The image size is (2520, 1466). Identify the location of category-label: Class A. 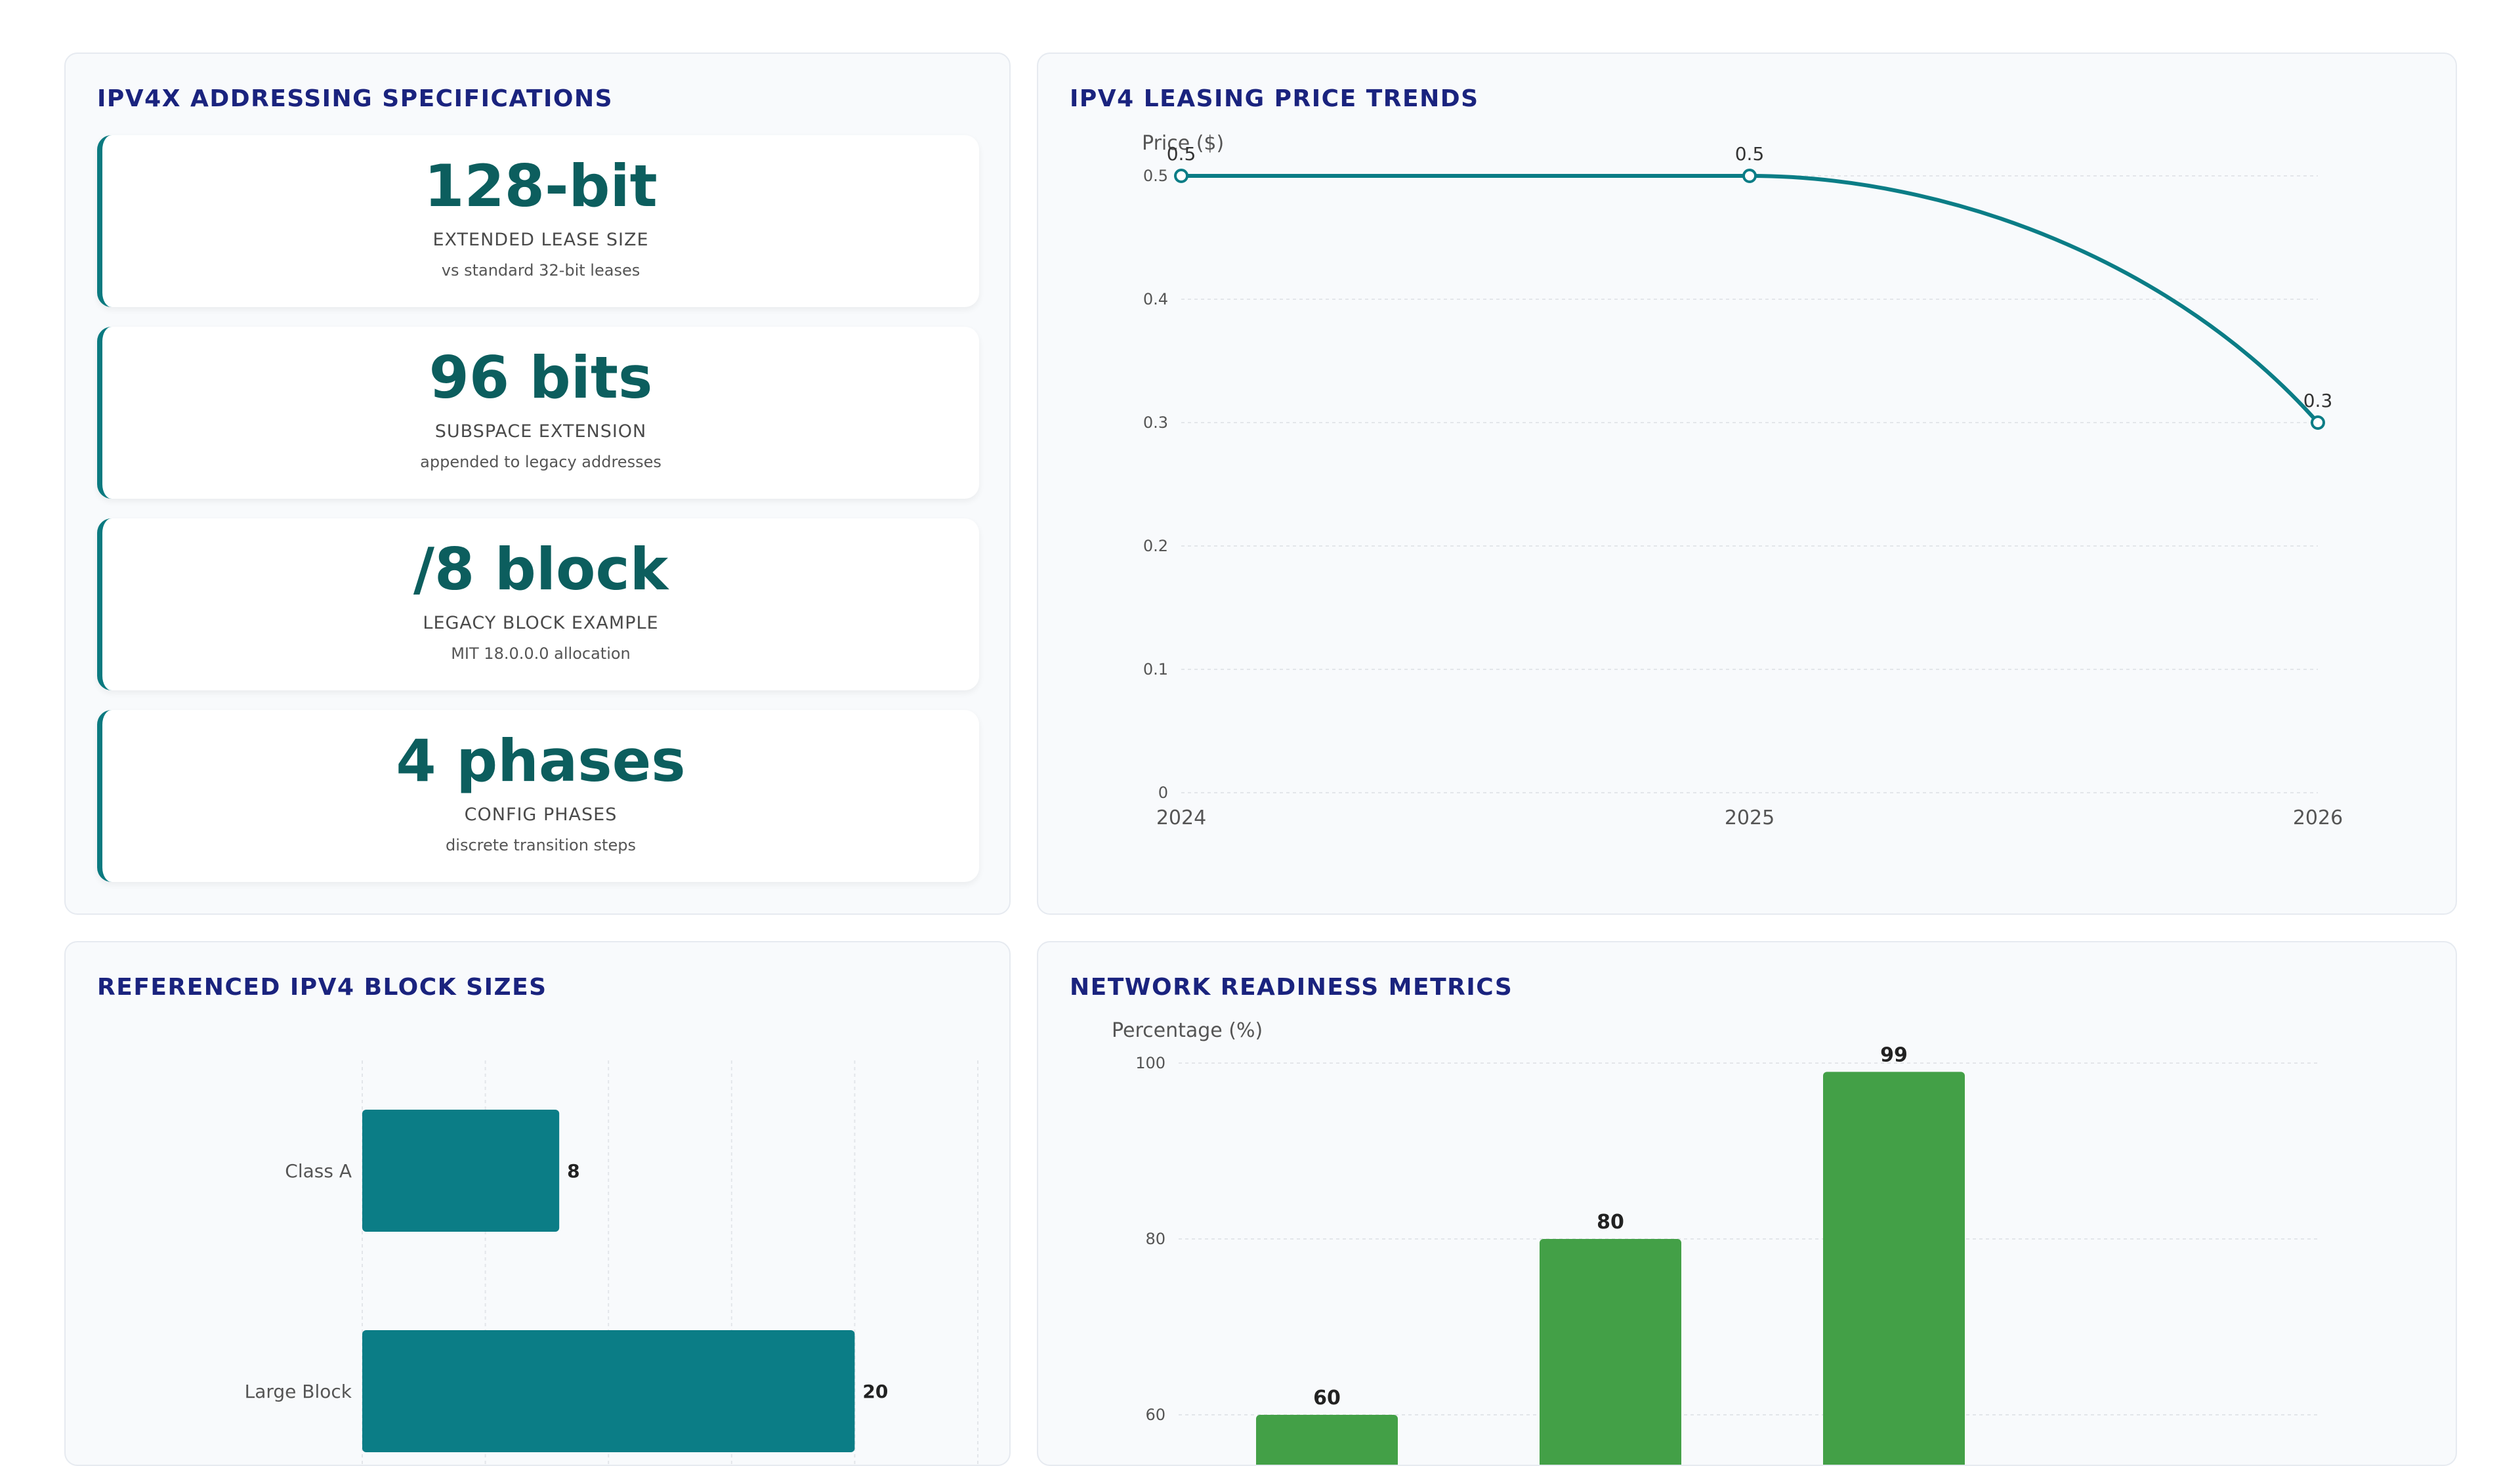
(318, 1171).